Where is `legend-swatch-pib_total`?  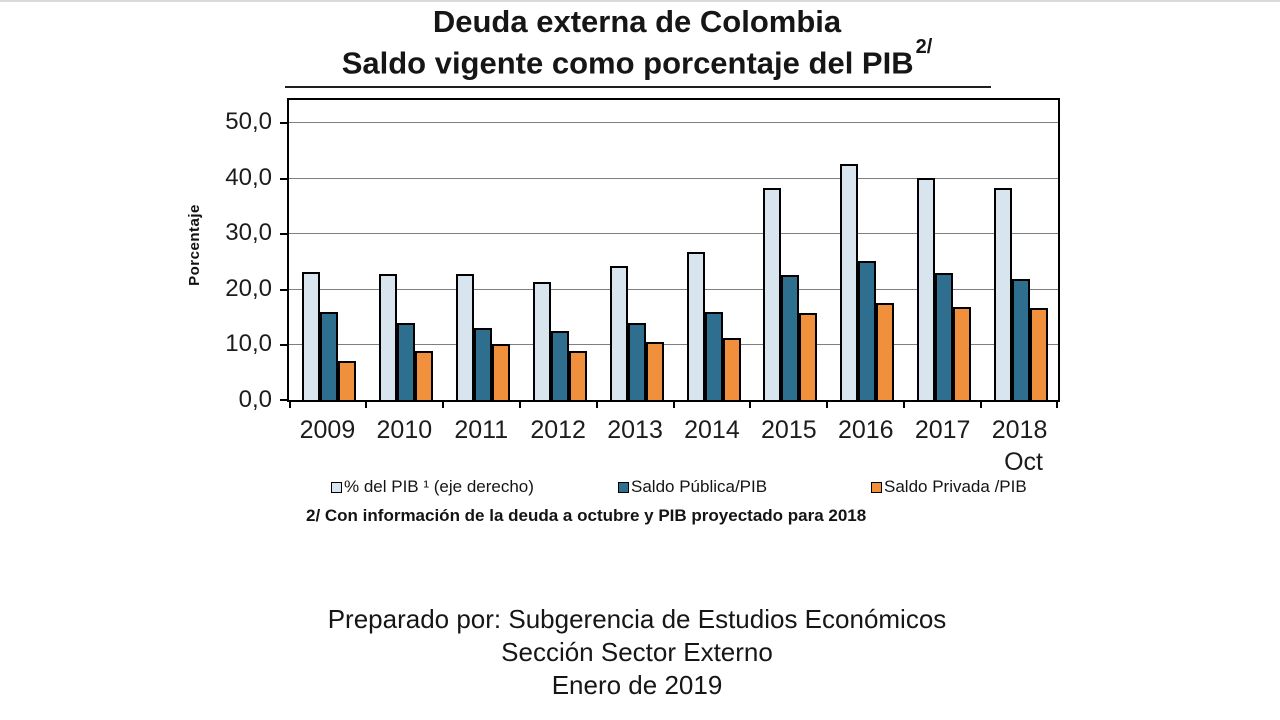 legend-swatch-pib_total is located at coordinates (336, 487).